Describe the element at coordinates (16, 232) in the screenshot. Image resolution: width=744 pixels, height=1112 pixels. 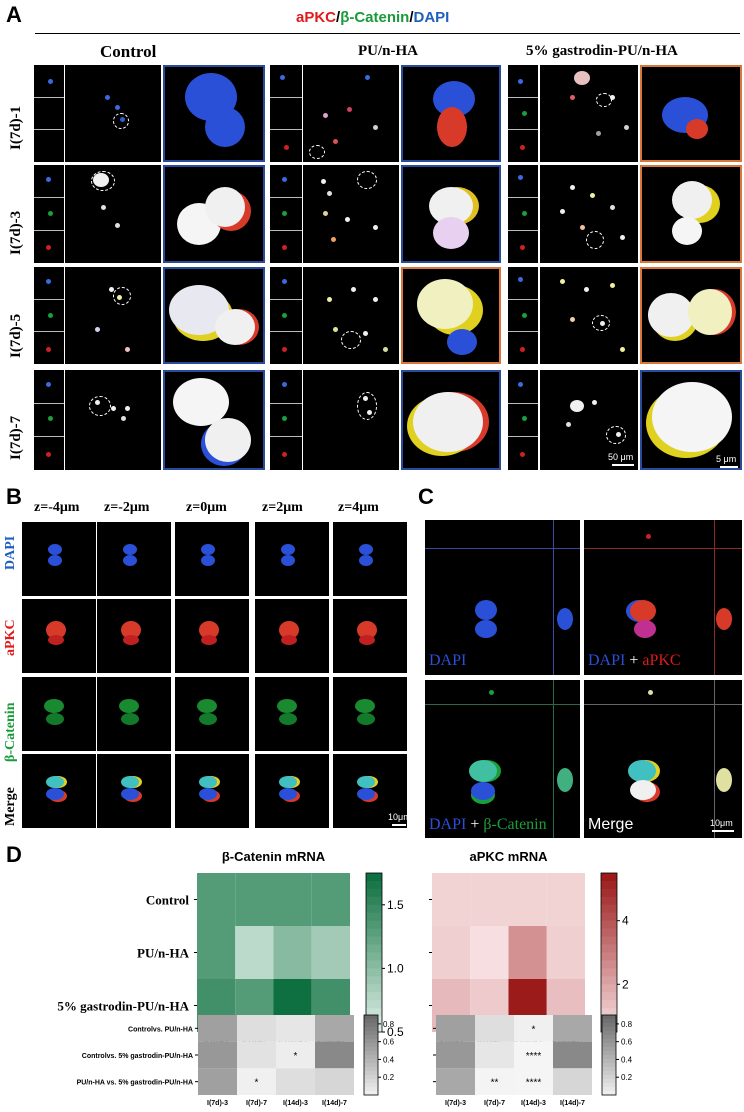
I see `row-label-3: I(7d)-3` at that location.